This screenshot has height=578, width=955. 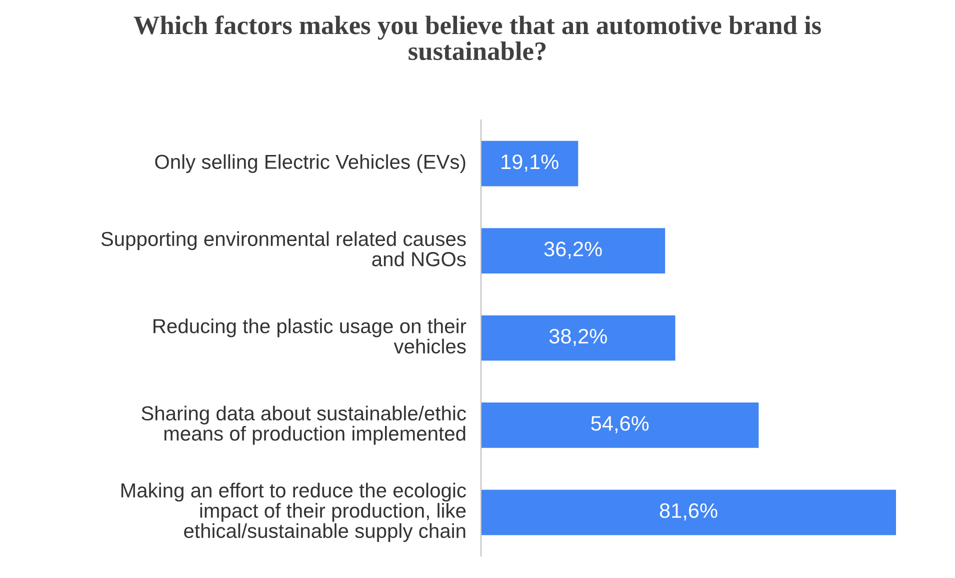 What do you see at coordinates (283, 248) in the screenshot?
I see `y-tick-label: Supporting environmental related causes and NGOs` at bounding box center [283, 248].